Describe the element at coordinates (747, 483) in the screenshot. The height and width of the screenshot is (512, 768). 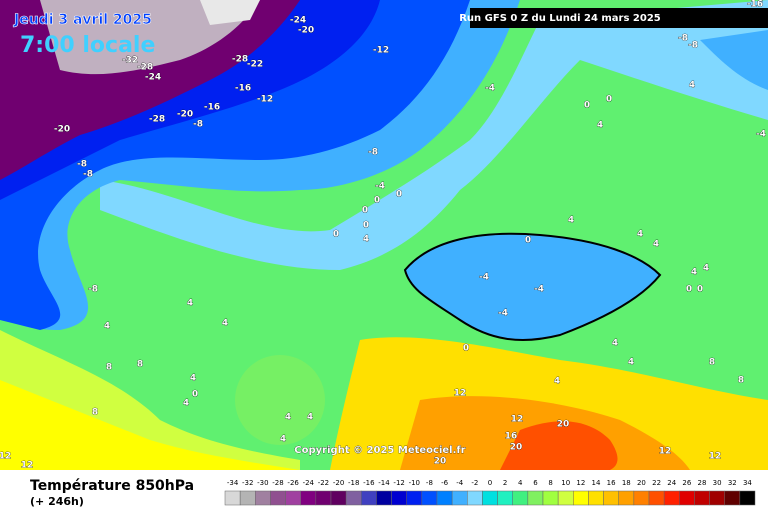
I see `legend-label: 34` at that location.